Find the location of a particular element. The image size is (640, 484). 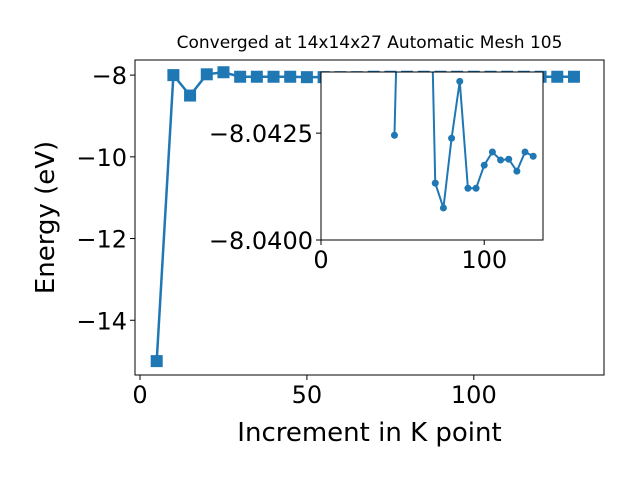

axes-frame is located at coordinates (432, 156).